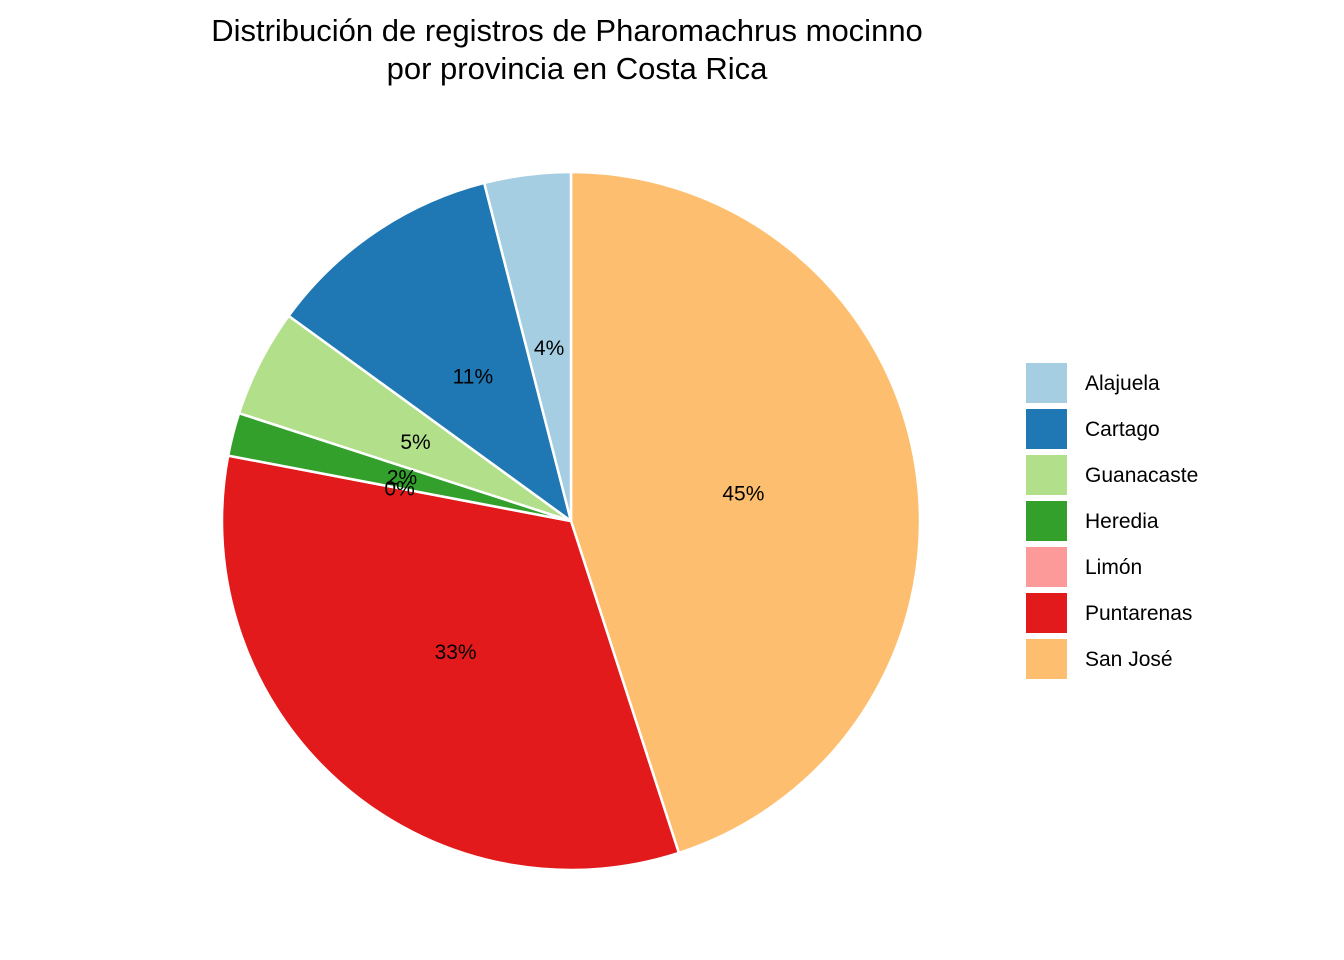 Image resolution: width=1344 pixels, height=960 pixels. I want to click on pie-slice-puntarenas, so click(450, 663).